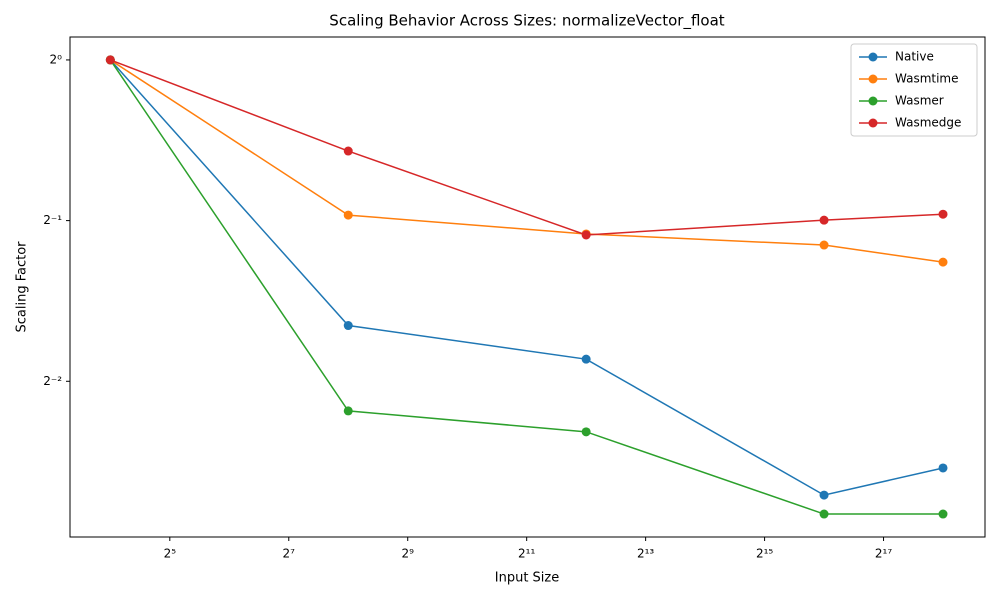 The image size is (1000, 600). What do you see at coordinates (764, 554) in the screenshot?
I see `x-tick-label: 2¹⁵` at bounding box center [764, 554].